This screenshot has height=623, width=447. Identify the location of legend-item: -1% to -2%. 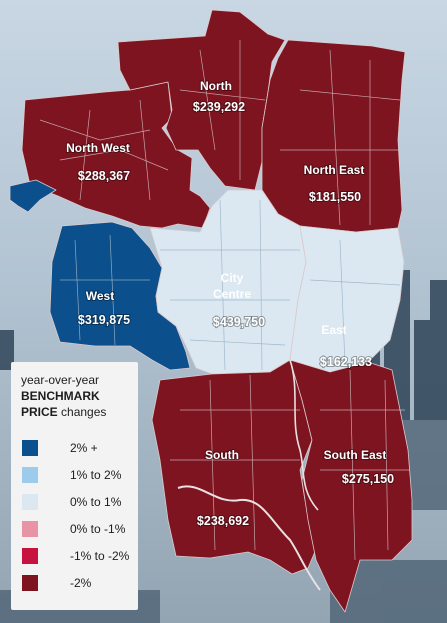
(78, 557).